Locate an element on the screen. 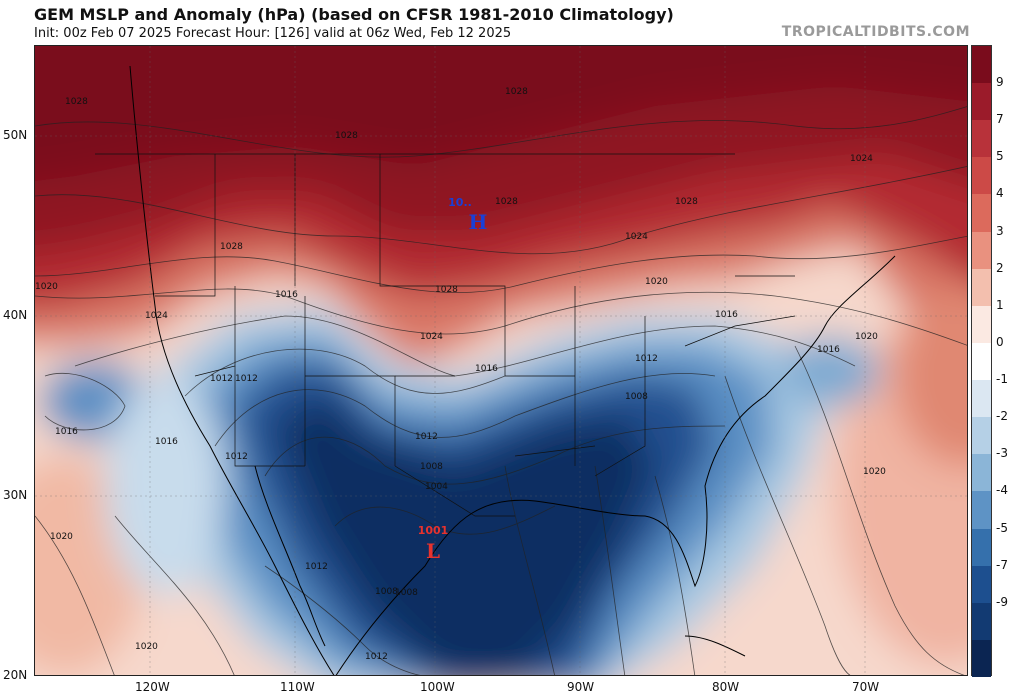 The image size is (1024, 696). lat-label-30n: 30N is located at coordinates (15, 495).